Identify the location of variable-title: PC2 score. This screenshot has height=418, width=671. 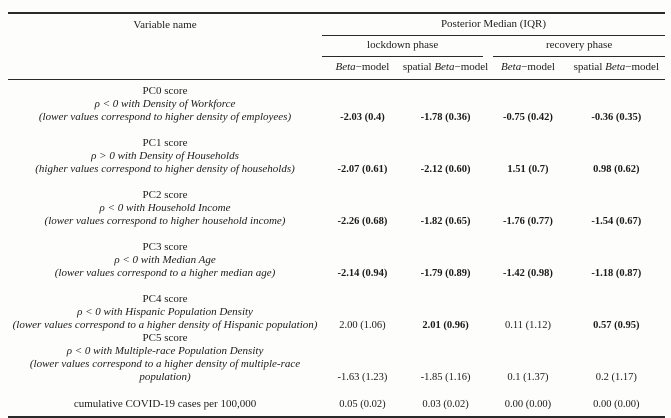
(165, 195).